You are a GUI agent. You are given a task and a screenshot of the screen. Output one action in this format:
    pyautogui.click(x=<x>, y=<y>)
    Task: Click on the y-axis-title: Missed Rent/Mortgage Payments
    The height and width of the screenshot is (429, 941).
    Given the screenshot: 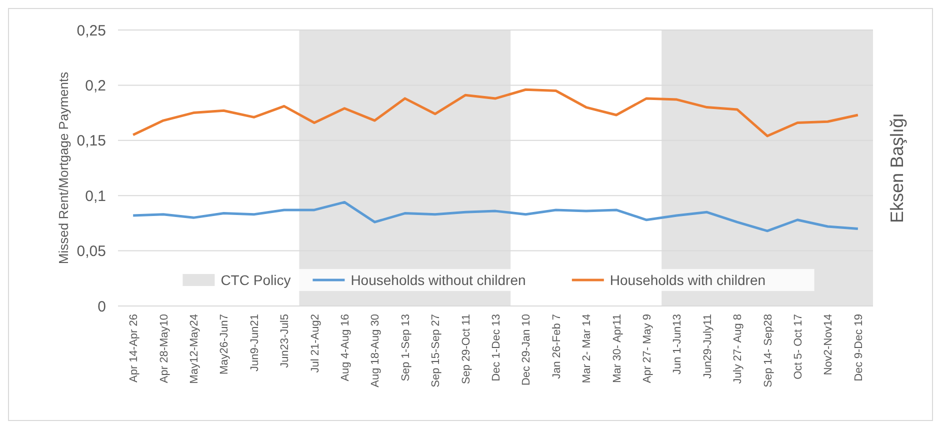 What is the action you would take?
    pyautogui.click(x=63, y=167)
    